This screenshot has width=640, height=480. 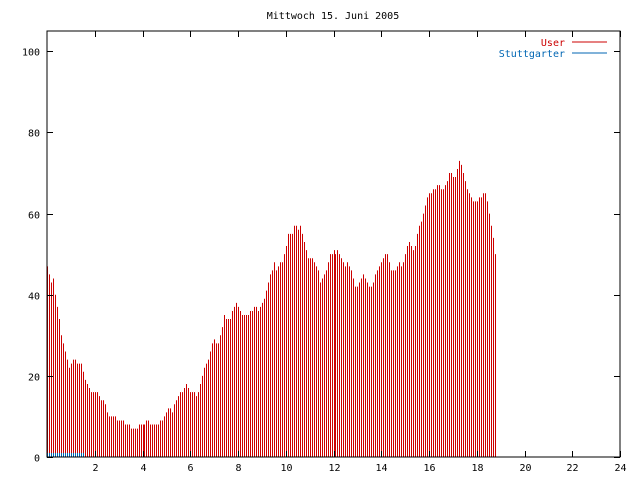 What do you see at coordinates (34, 378) in the screenshot?
I see `y-tick-label: 20` at bounding box center [34, 378].